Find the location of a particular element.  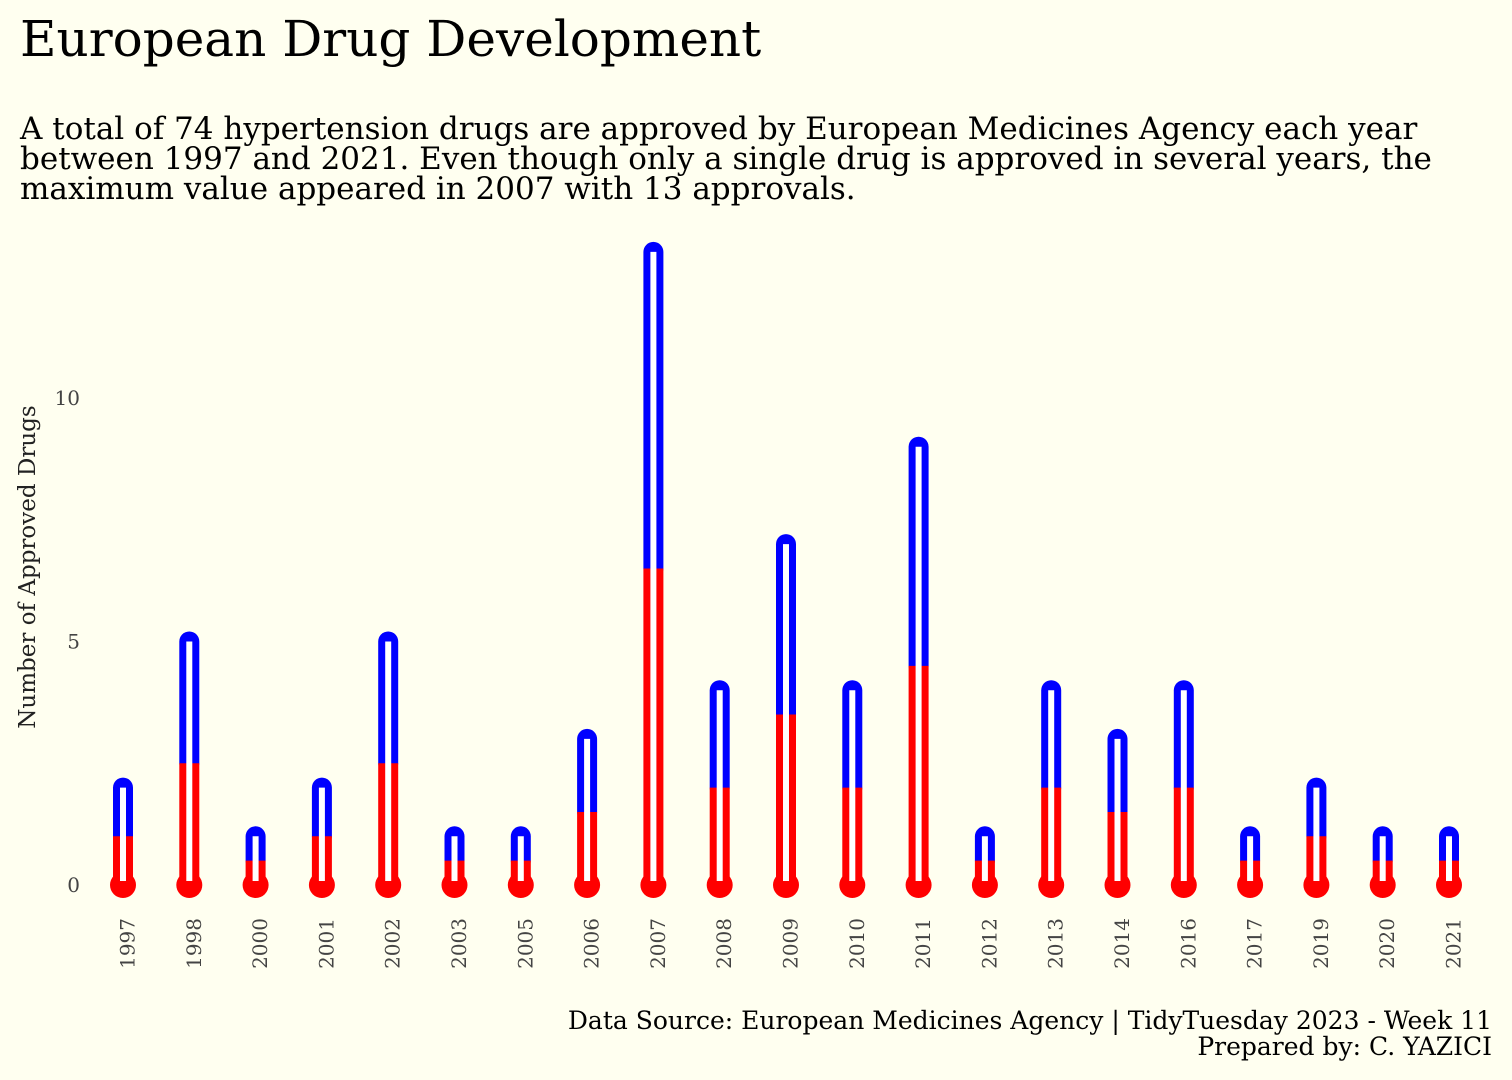

y-axis-label: Number of Approved Drugs is located at coordinates (28, 566).